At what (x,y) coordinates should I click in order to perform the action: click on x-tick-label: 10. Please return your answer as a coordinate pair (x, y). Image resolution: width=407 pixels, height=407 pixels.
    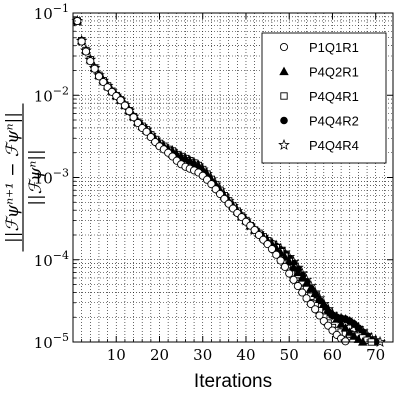
    Looking at the image, I should click on (116, 355).